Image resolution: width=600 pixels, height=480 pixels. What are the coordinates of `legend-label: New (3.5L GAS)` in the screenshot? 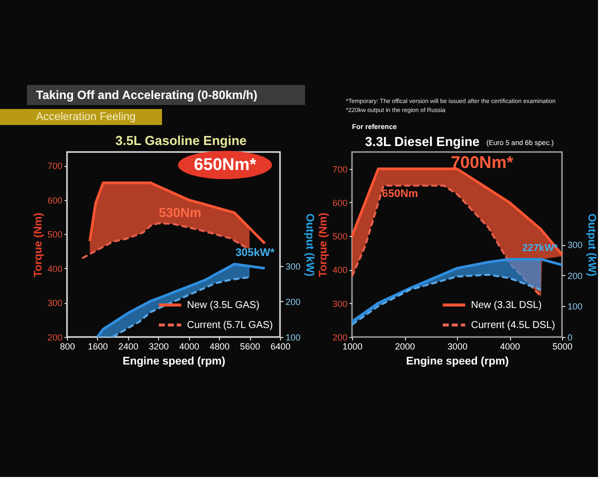 It's located at (223, 305).